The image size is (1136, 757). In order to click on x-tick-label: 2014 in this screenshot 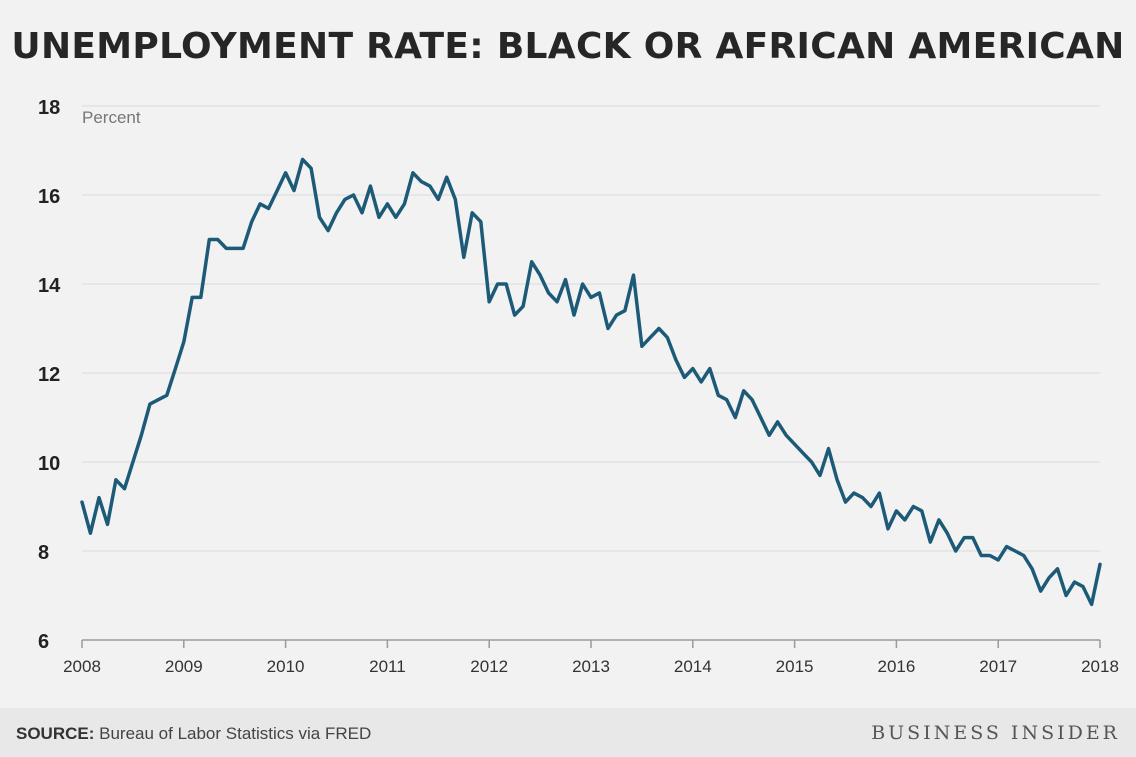, I will do `click(693, 666)`.